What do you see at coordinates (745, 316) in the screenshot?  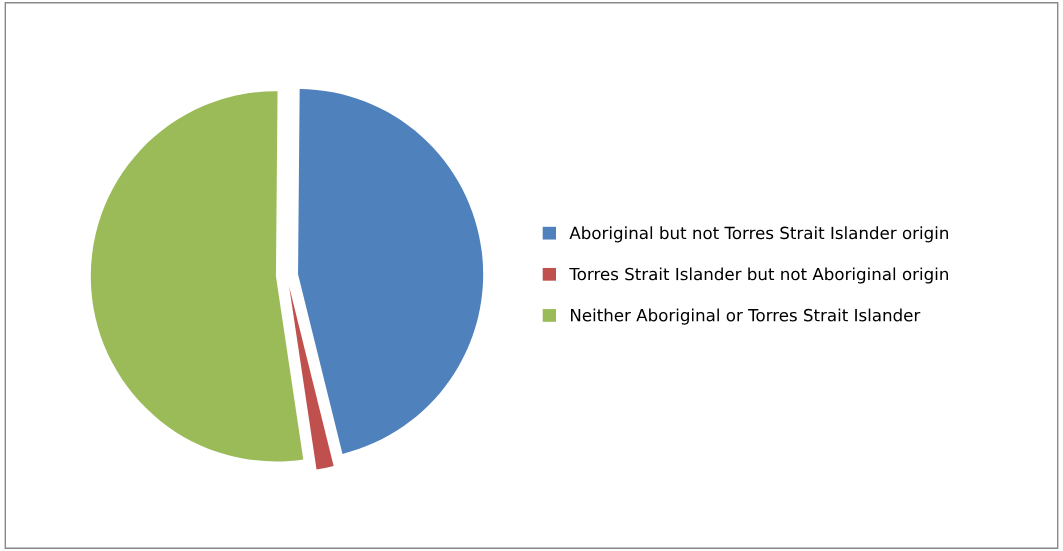 I see `legend-label: Neither Aboriginal or Torres Strait Islander` at bounding box center [745, 316].